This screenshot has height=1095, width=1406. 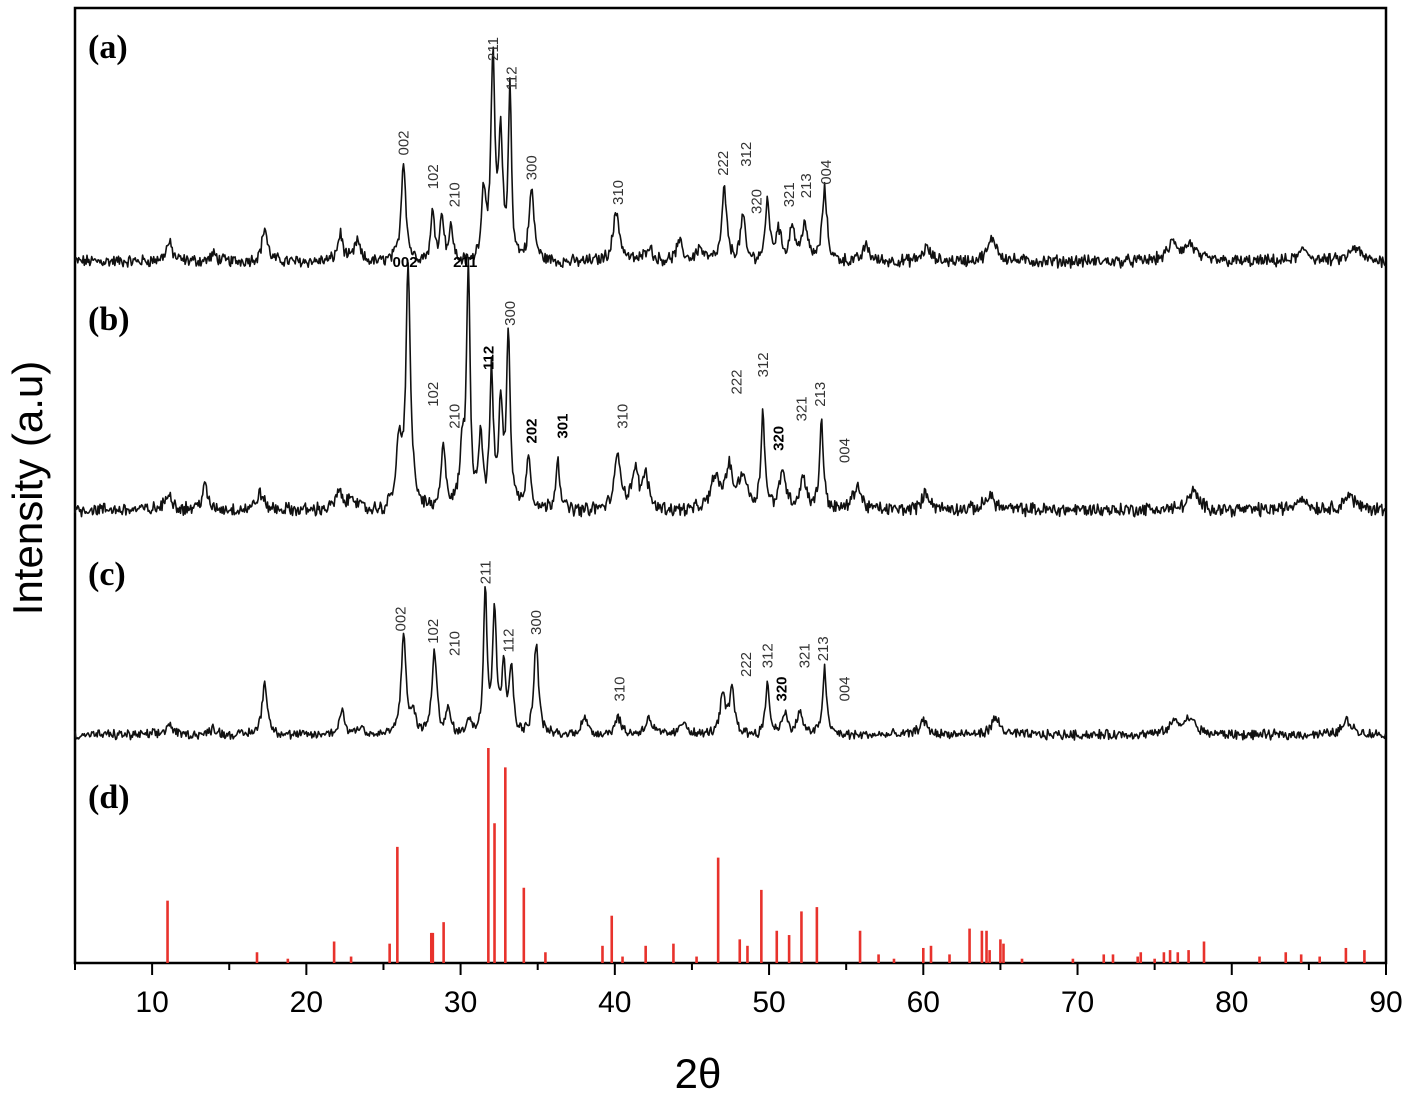 I want to click on x-axis: 10 20 30 40 50 60 70 80 90, so click(x=738, y=991).